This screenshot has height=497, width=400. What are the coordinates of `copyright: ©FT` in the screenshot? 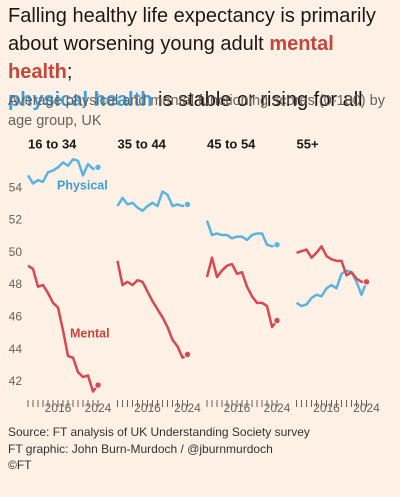 It's located at (20, 465).